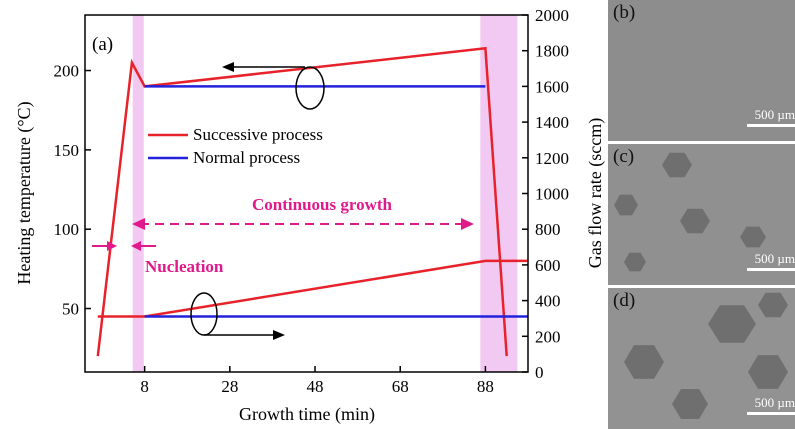  I want to click on y-tick-label-right: 0, so click(539, 372).